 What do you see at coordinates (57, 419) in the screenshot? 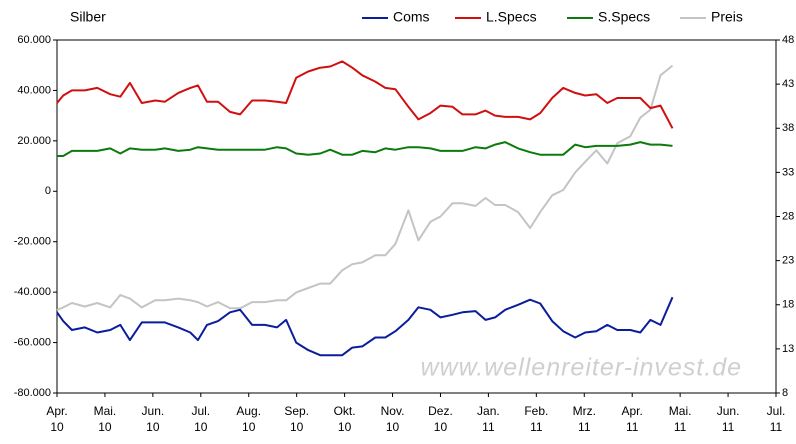
I see `x-tick-label: Apr. 10` at bounding box center [57, 419].